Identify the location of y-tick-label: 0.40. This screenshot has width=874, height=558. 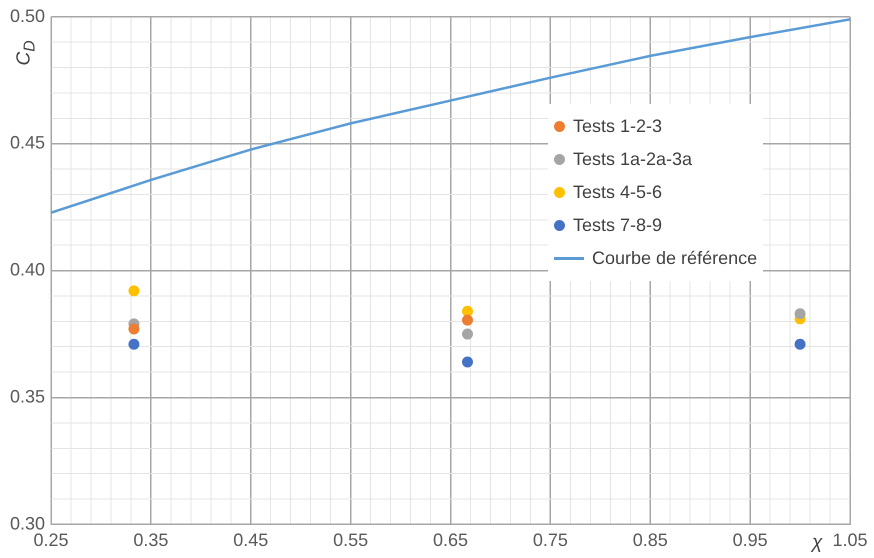
(28, 270).